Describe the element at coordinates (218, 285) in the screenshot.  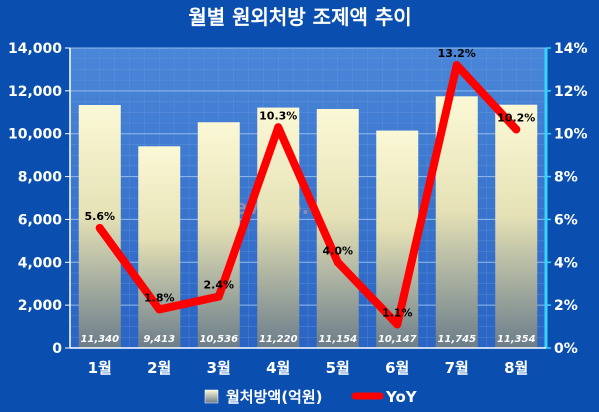
I see `yoy-value-label: 2.4%` at that location.